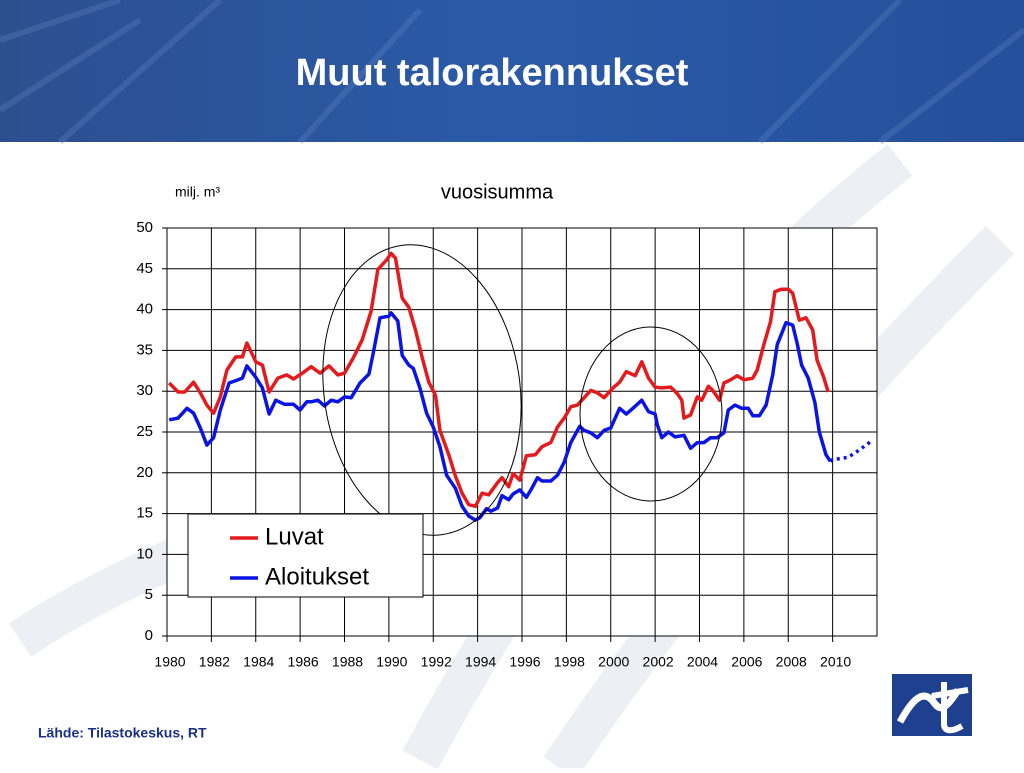  Describe the element at coordinates (144, 309) in the screenshot. I see `y-tick-label: 40` at that location.